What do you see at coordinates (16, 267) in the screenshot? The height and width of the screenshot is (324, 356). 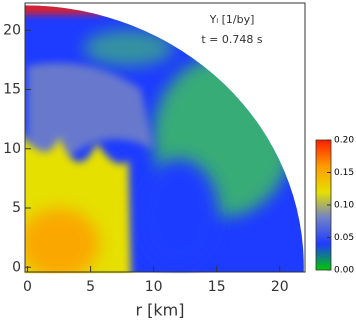 I see `y-tick-label: 0` at bounding box center [16, 267].